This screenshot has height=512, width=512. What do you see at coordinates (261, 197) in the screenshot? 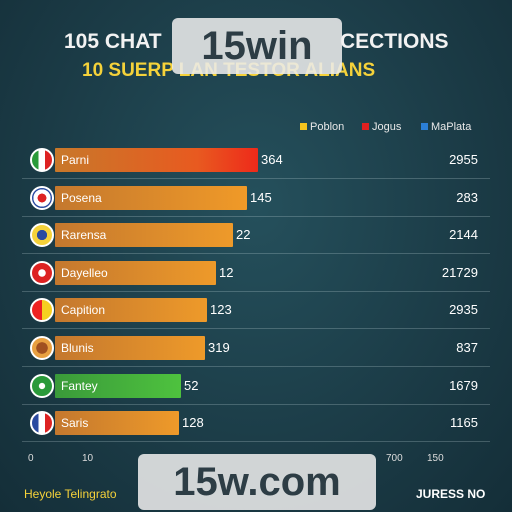
I see `row-value: 145` at bounding box center [261, 197].